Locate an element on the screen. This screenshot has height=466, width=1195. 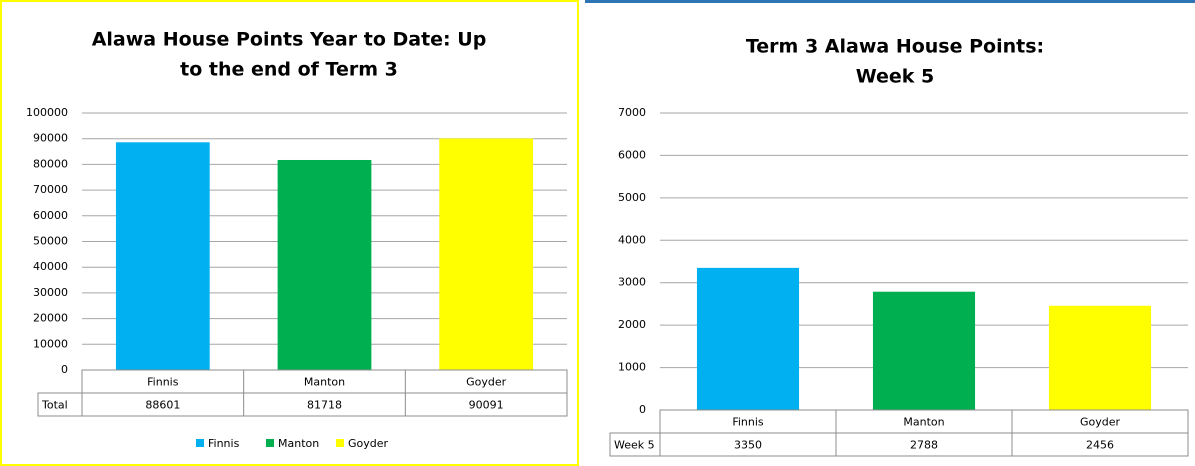
table-row-label: Total is located at coordinates (54, 405).